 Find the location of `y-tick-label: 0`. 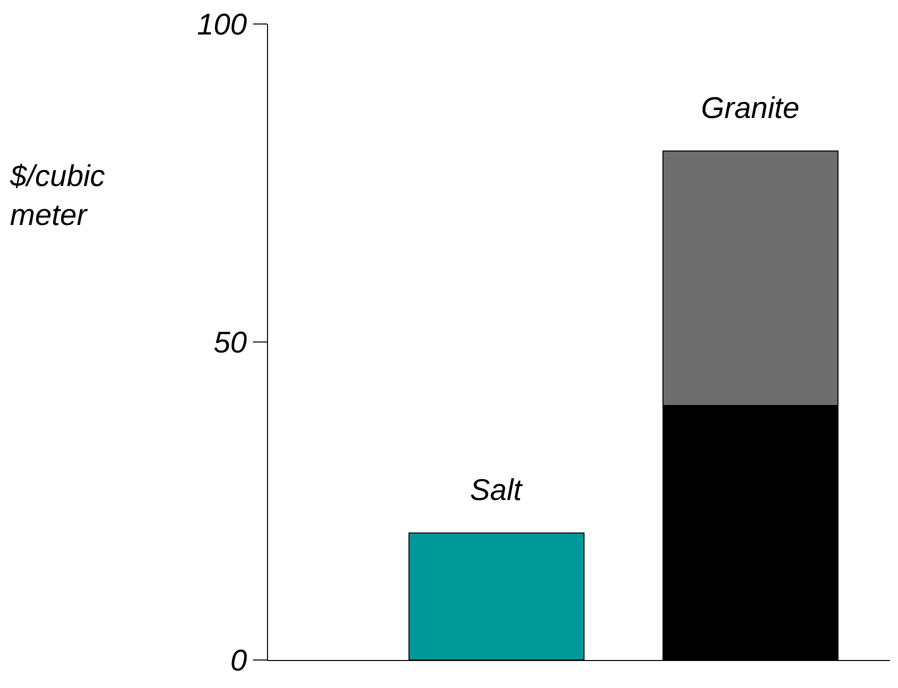

y-tick-label: 0 is located at coordinates (239, 661).